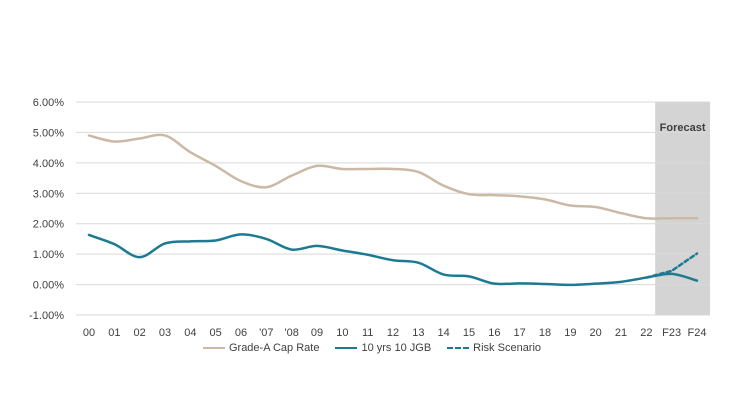  What do you see at coordinates (241, 333) in the screenshot?
I see `x-tick-label: 06` at bounding box center [241, 333].